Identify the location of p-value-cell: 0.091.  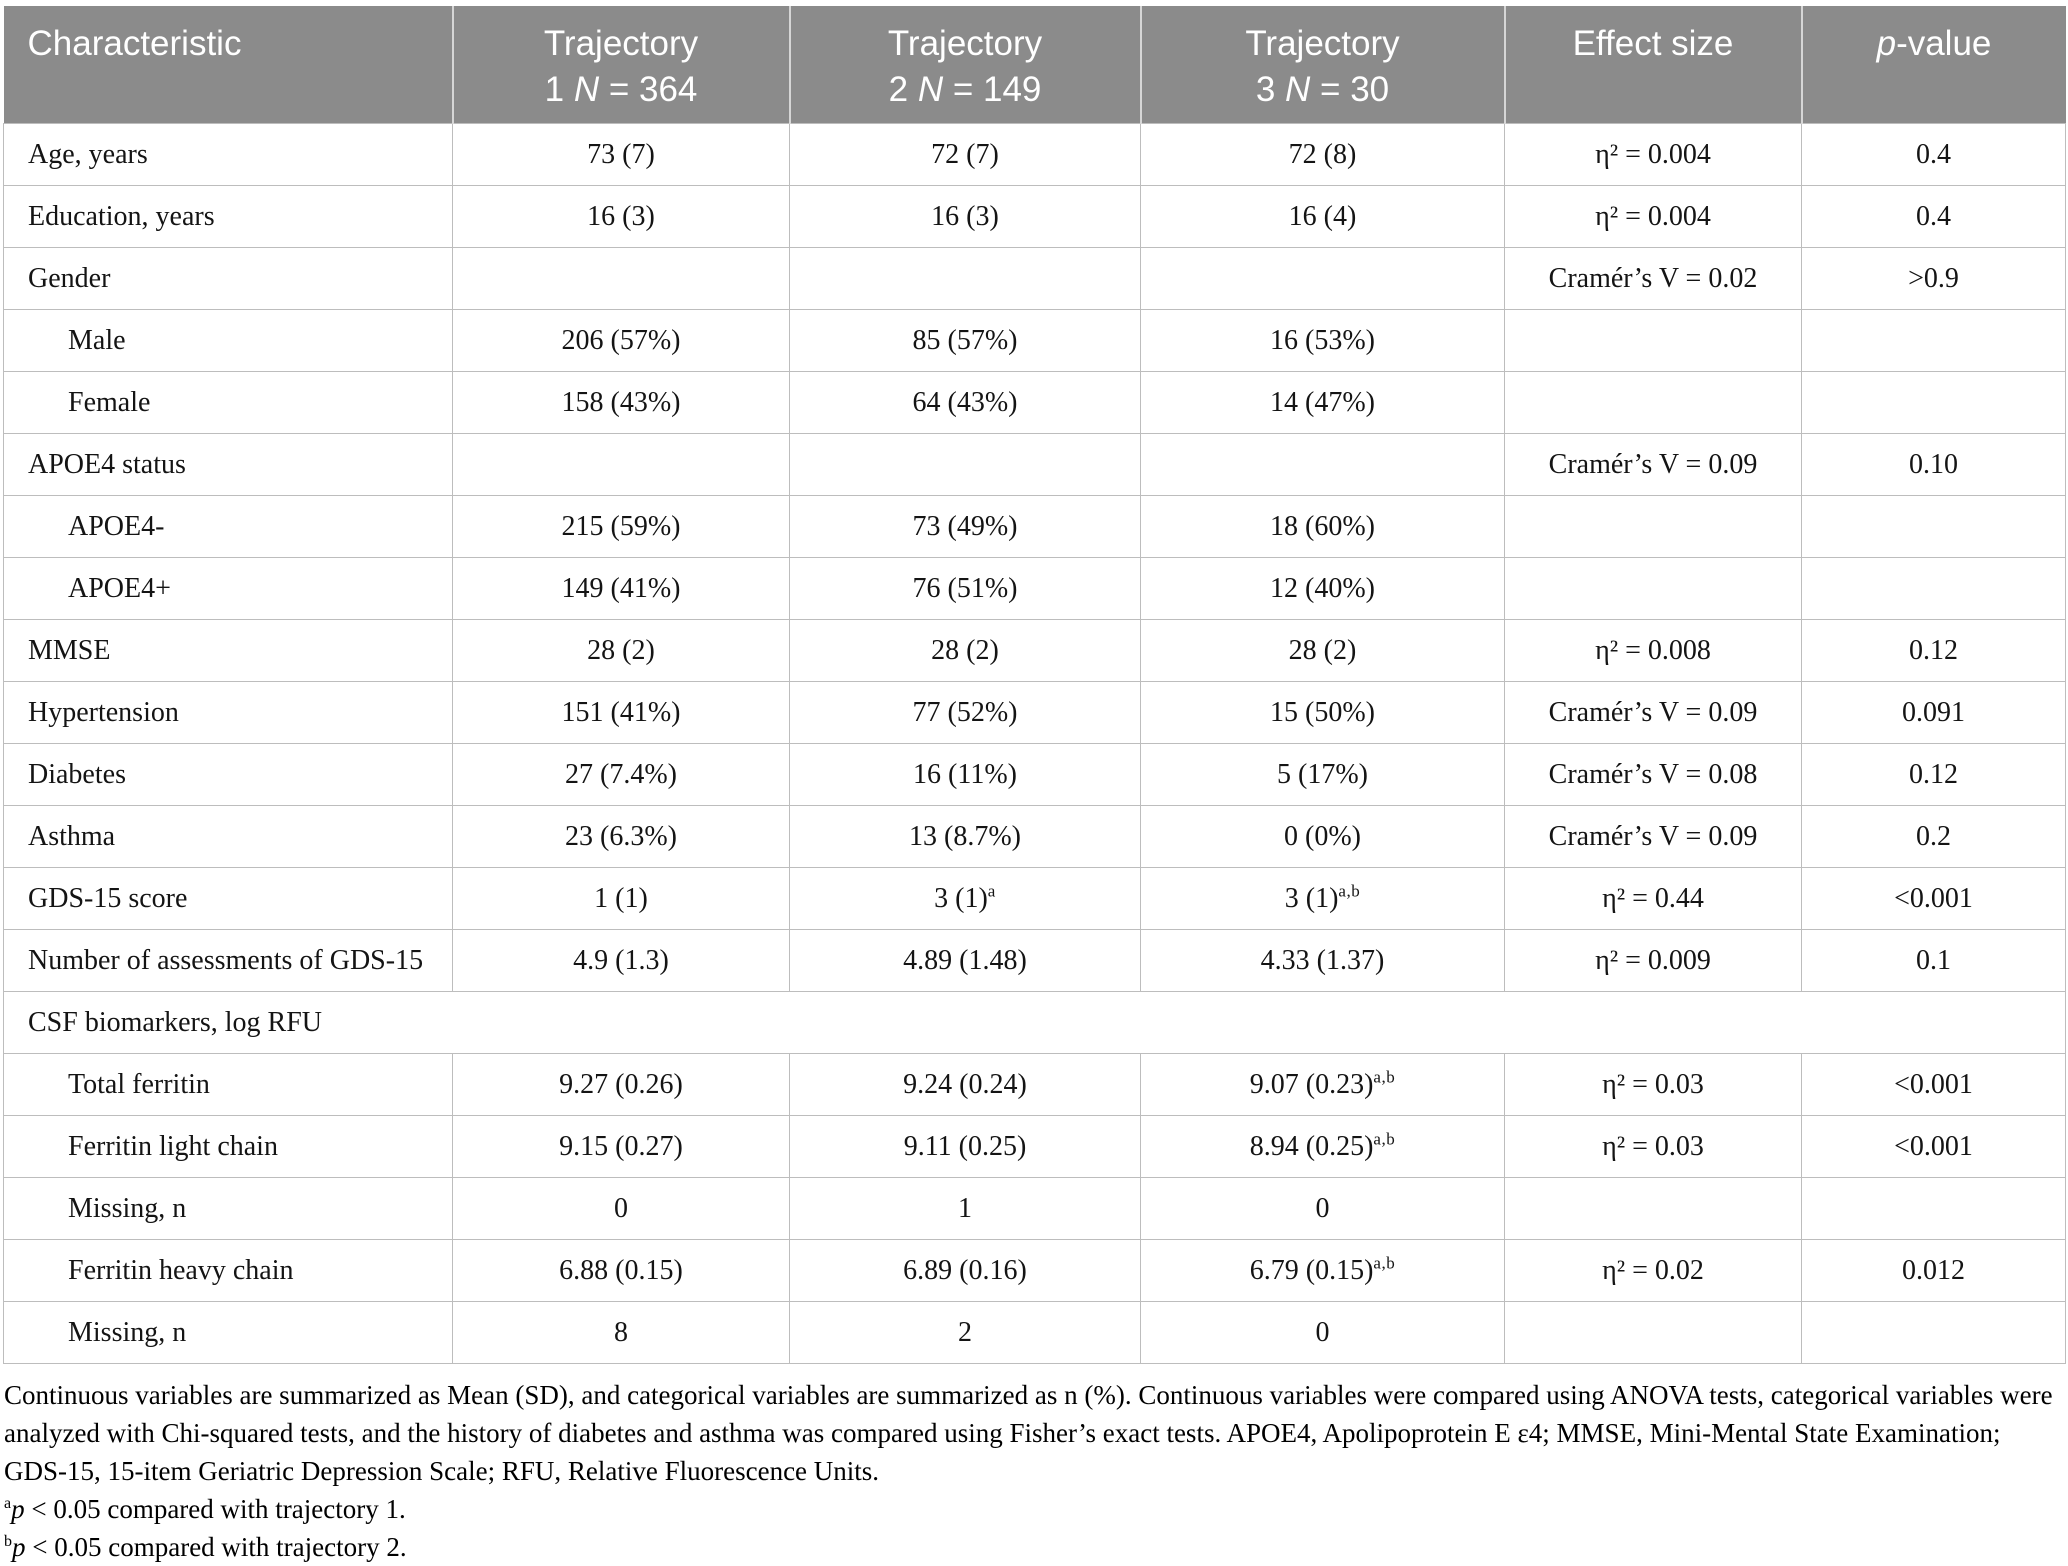
(1933, 712).